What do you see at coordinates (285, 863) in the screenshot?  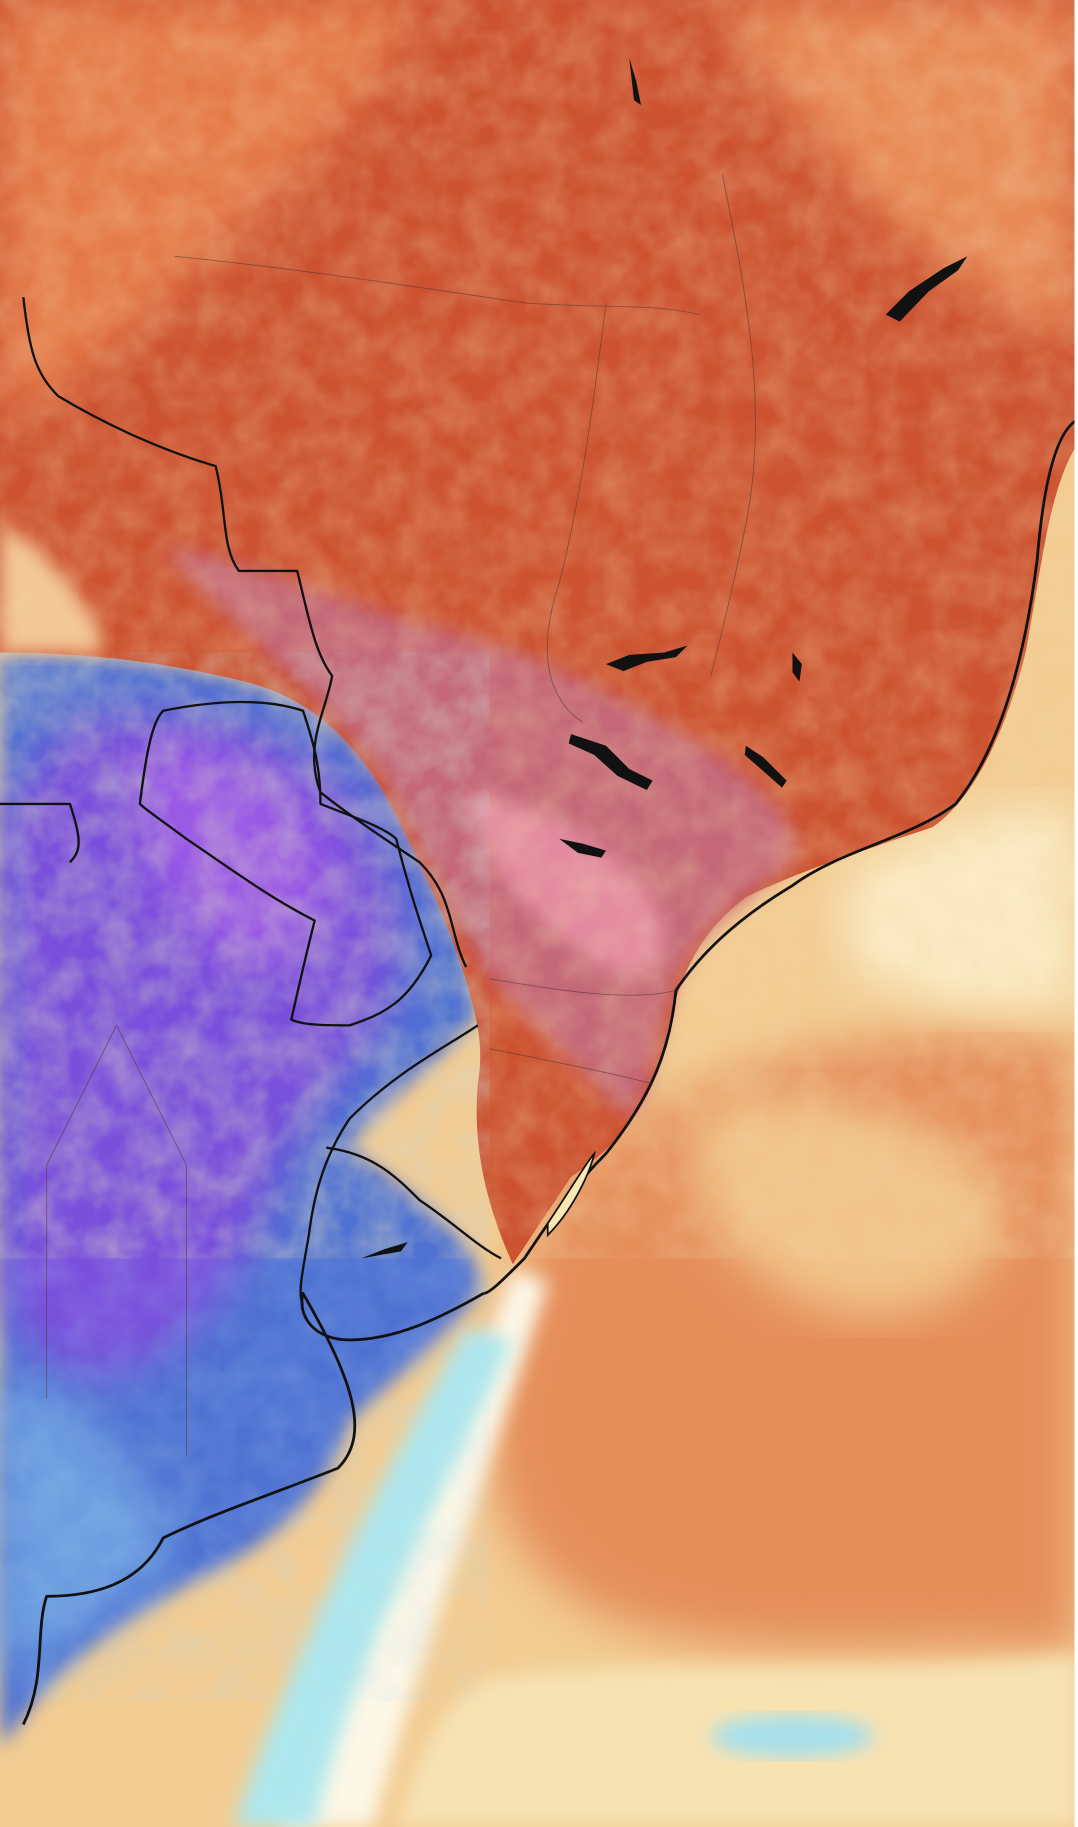 I see `paraguay-border` at bounding box center [285, 863].